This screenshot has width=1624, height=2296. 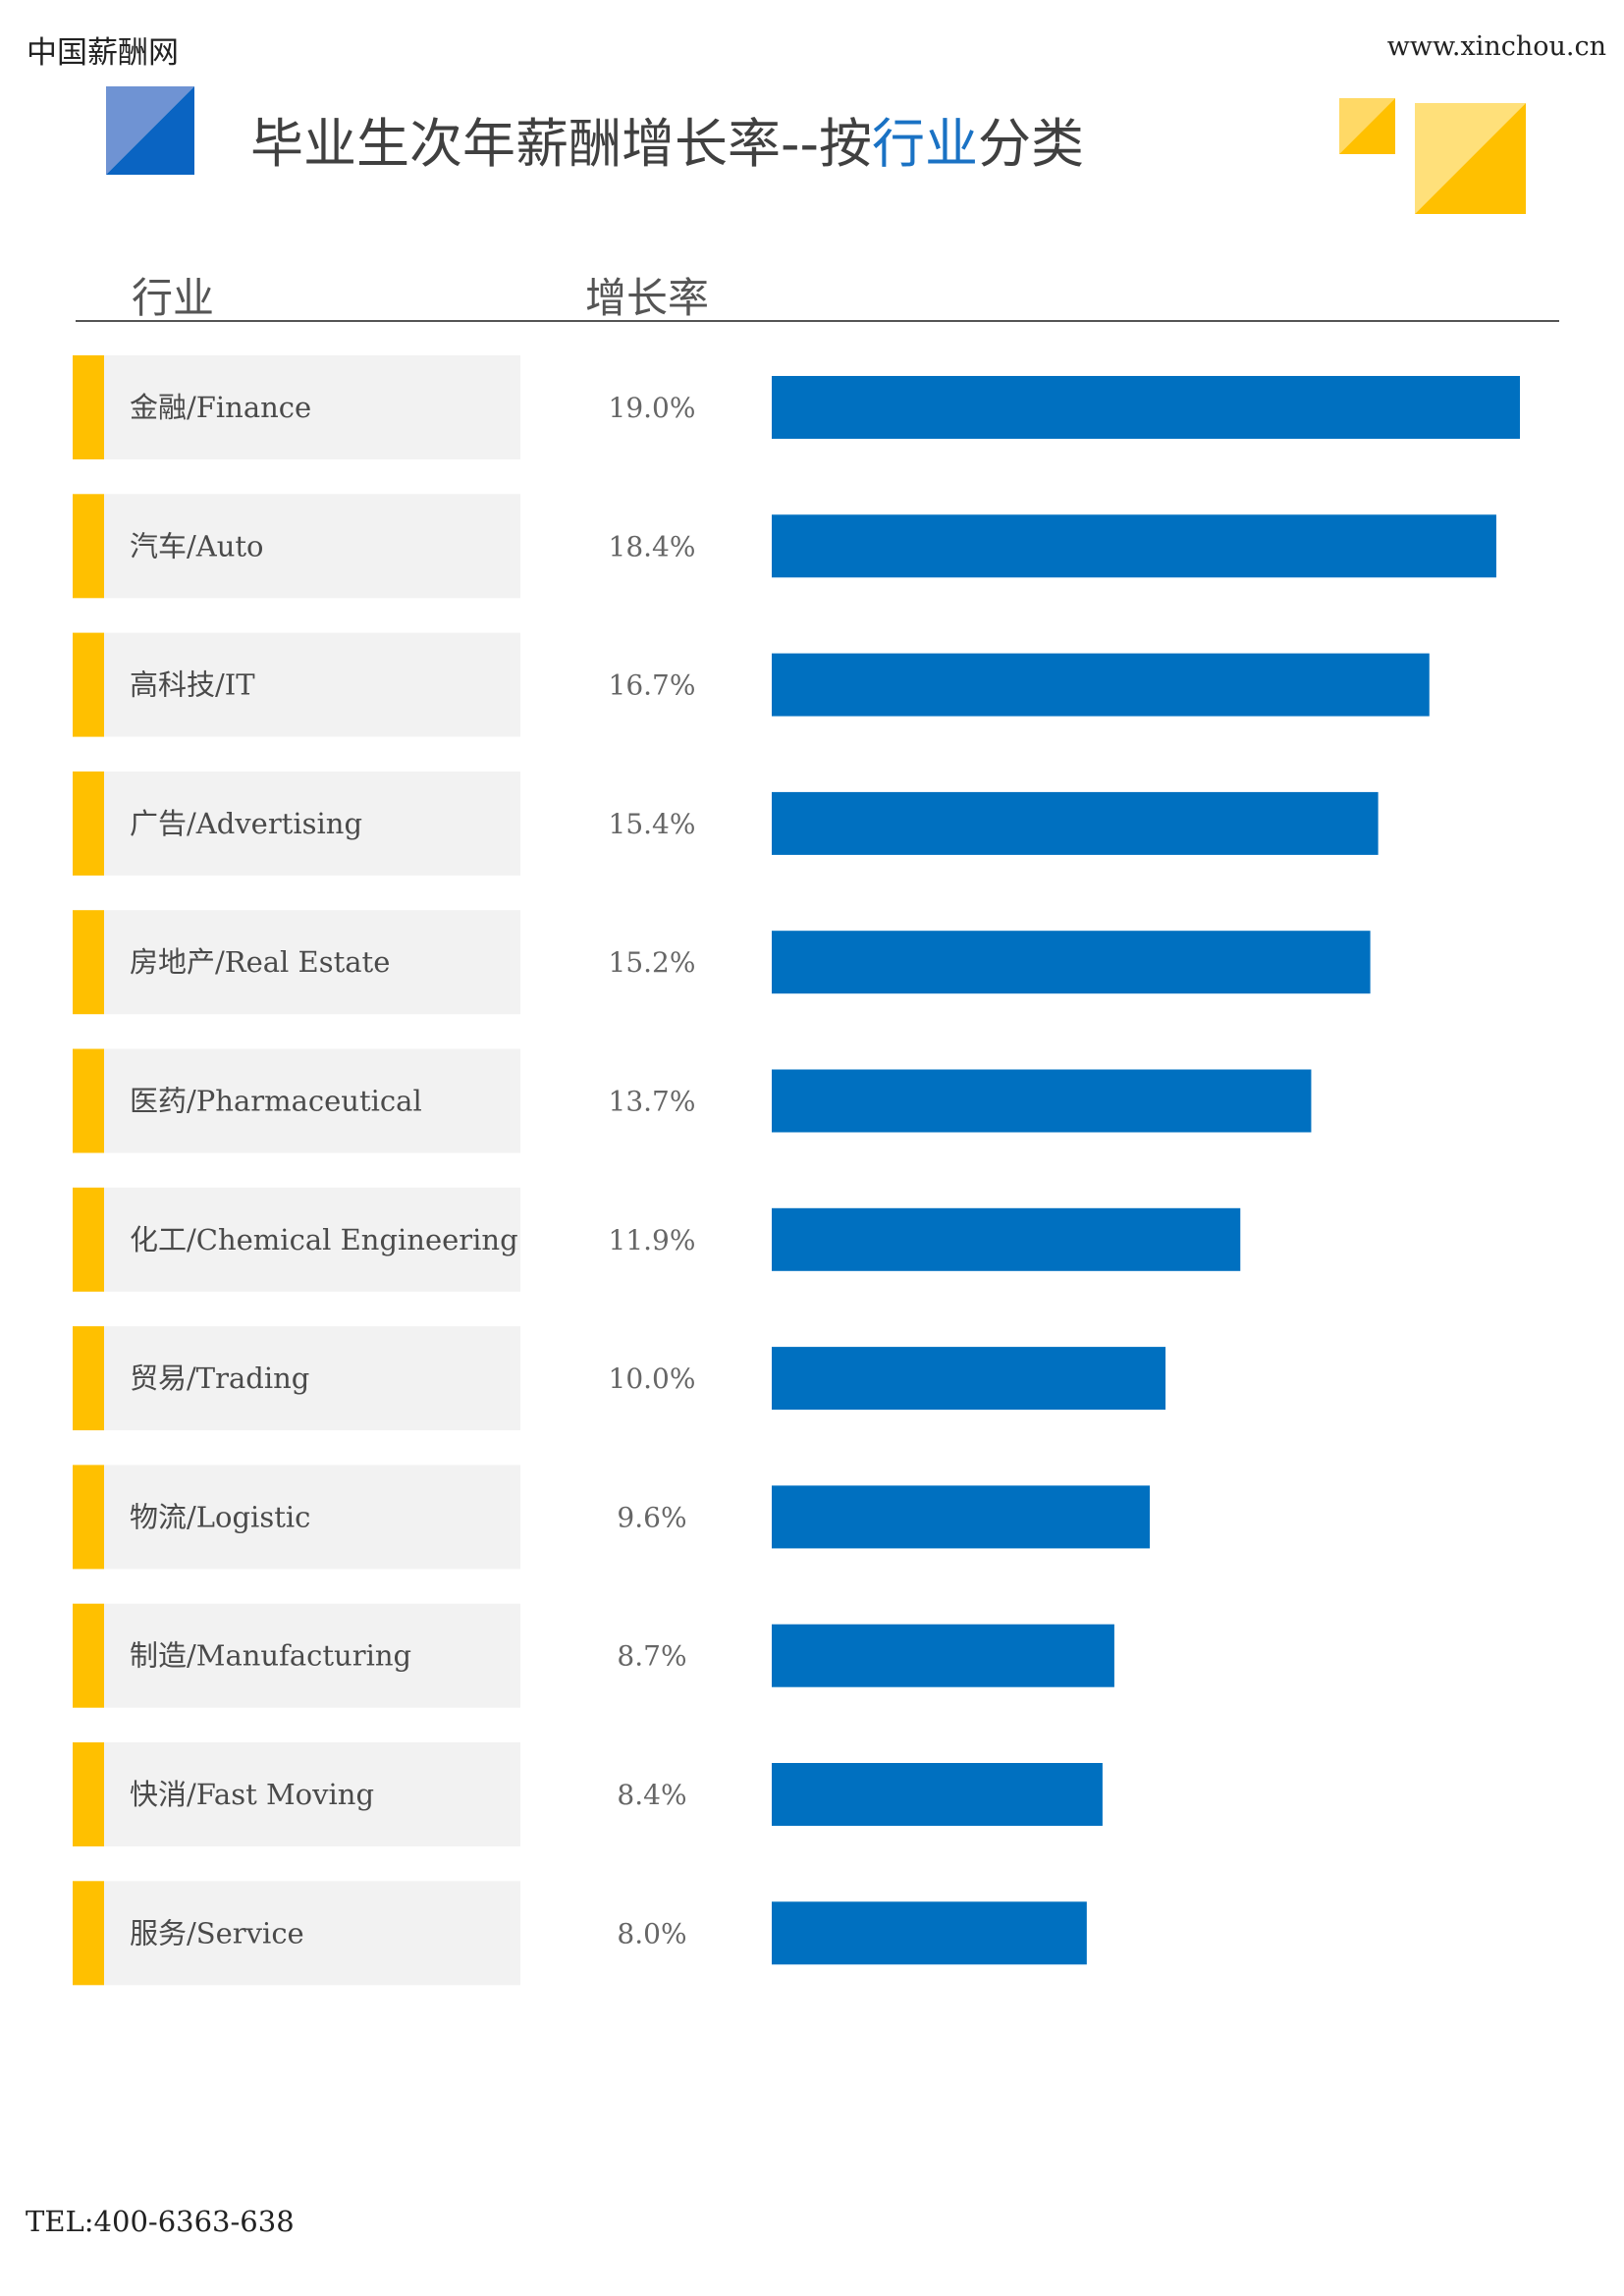 I want to click on value-label: 9.6%, so click(x=651, y=1517).